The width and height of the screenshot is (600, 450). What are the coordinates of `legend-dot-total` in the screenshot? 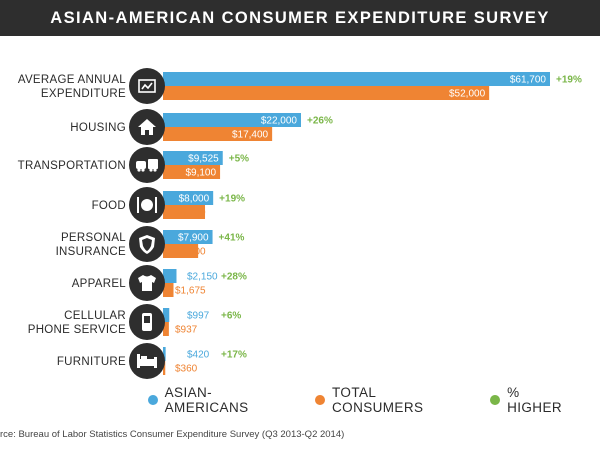 It's located at (320, 400).